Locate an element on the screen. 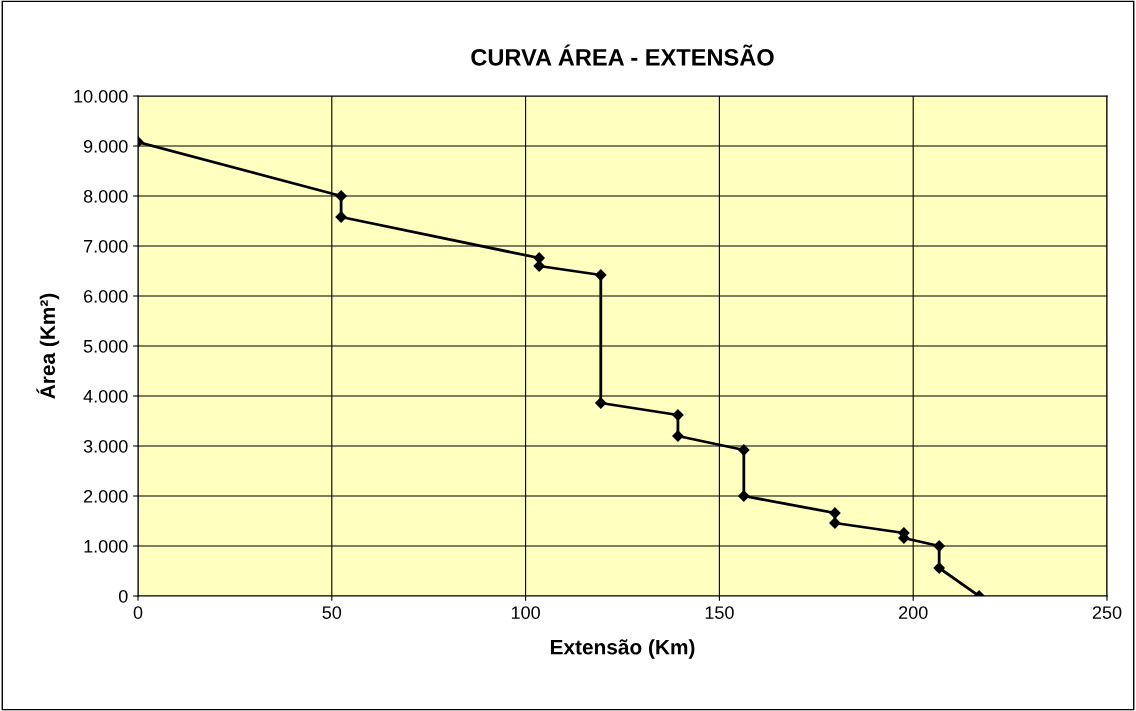 The height and width of the screenshot is (711, 1136). x-tick-label: 100 is located at coordinates (525, 612).